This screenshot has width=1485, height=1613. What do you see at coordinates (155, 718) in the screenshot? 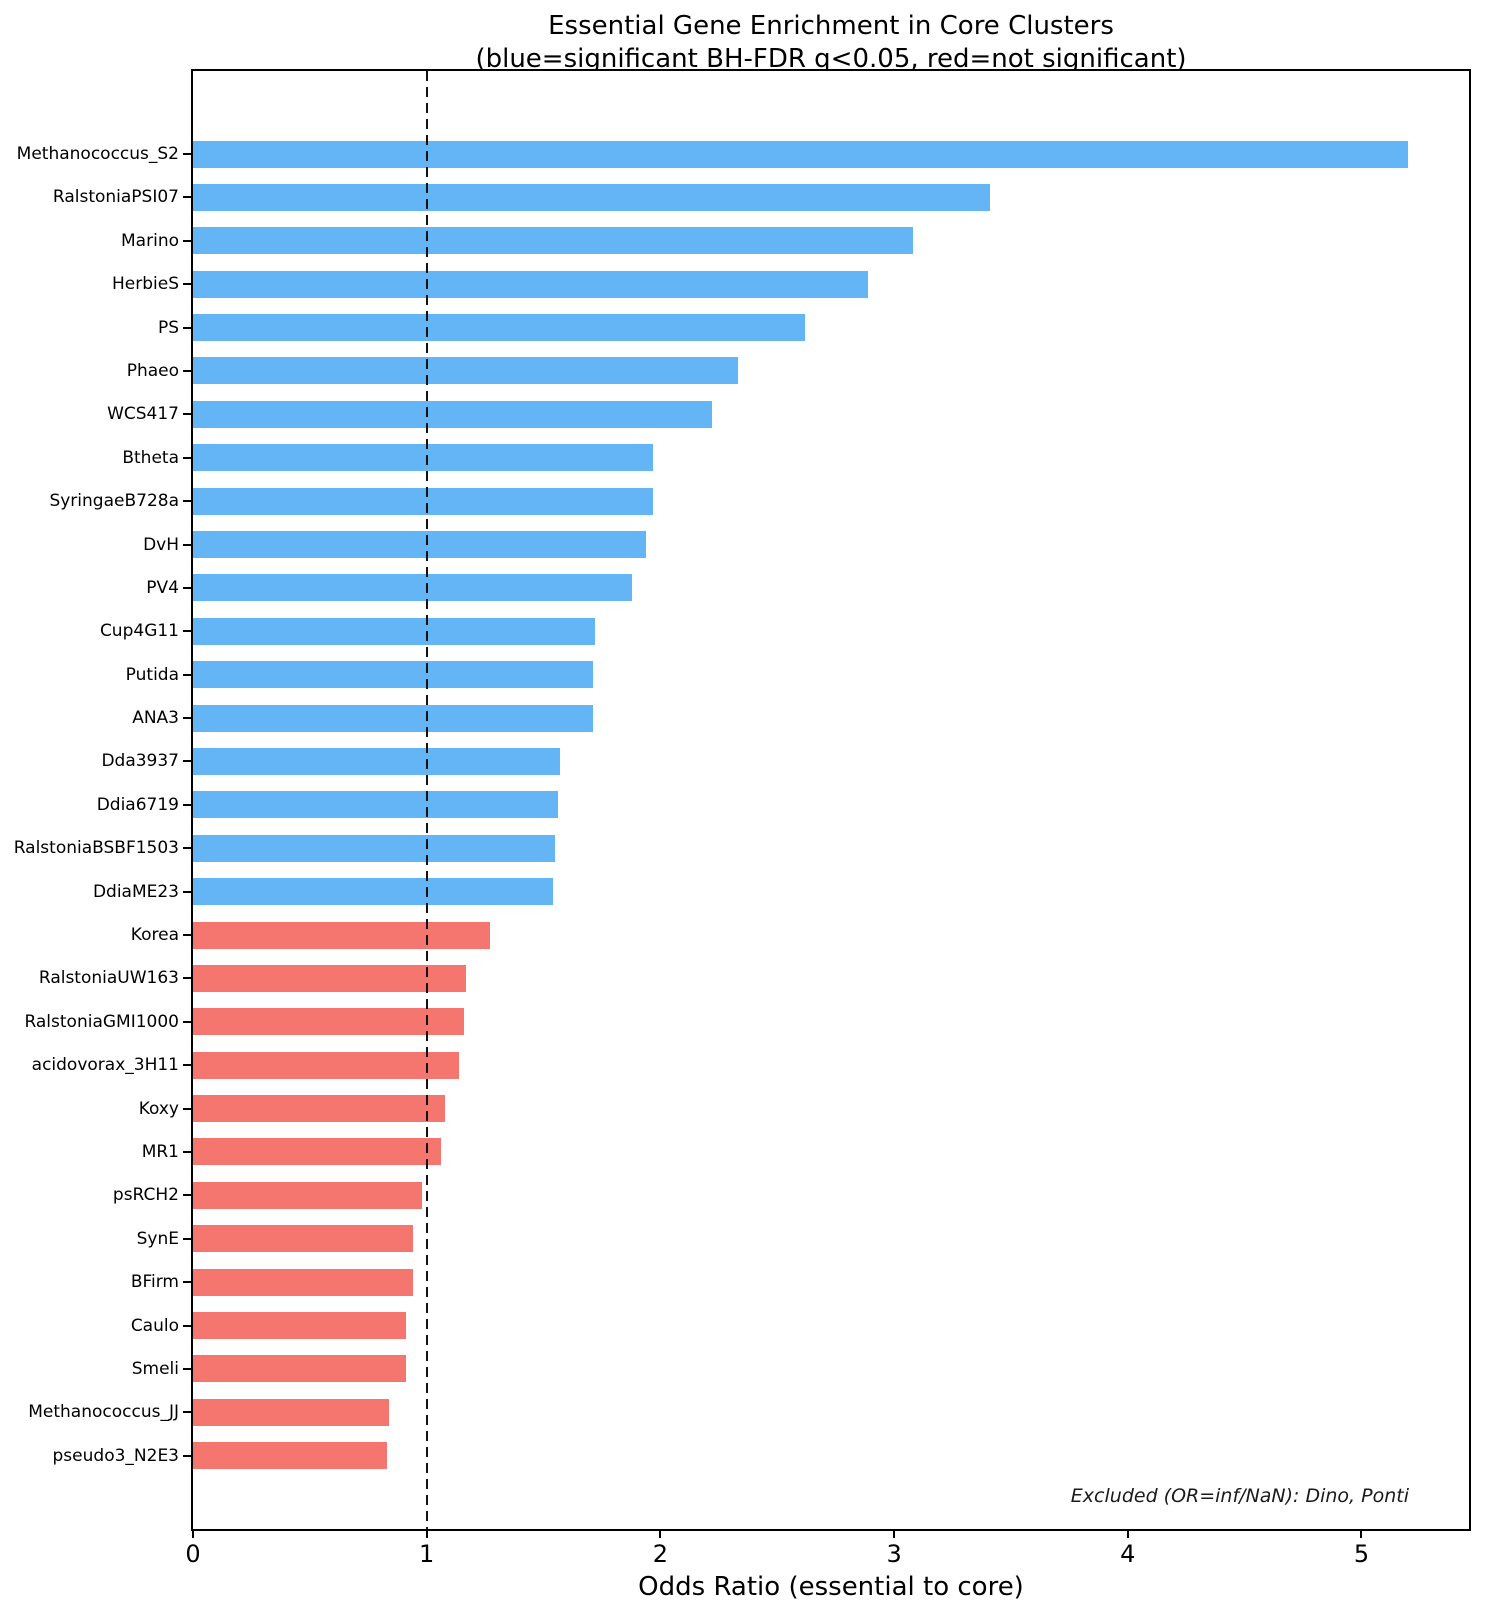
I see `y-tick-label-ANA3: ANA3` at bounding box center [155, 718].